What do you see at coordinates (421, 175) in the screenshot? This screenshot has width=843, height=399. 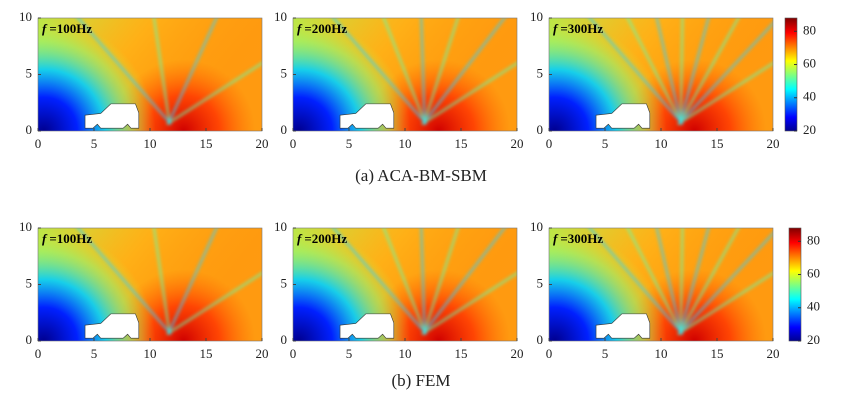 I see `caption: (a) ACA-BM-SBM` at bounding box center [421, 175].